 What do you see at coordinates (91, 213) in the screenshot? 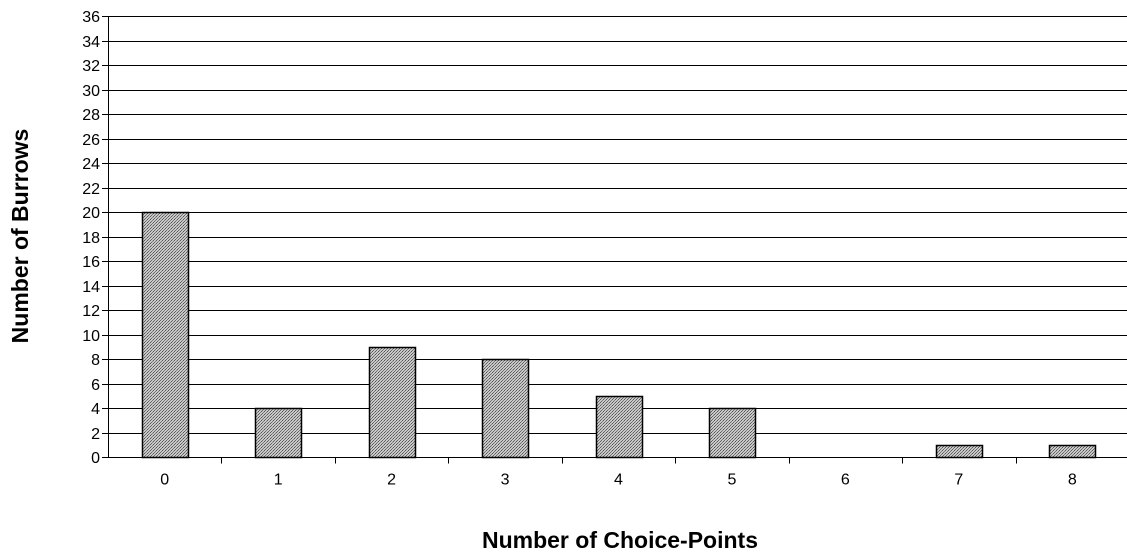
I see `y-tick-label: 20` at bounding box center [91, 213].